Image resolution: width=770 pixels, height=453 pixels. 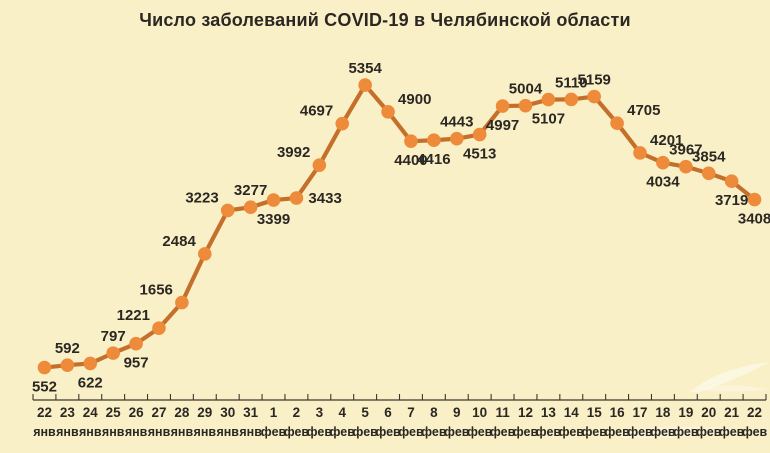 I want to click on x-label-day: 24, so click(x=91, y=412).